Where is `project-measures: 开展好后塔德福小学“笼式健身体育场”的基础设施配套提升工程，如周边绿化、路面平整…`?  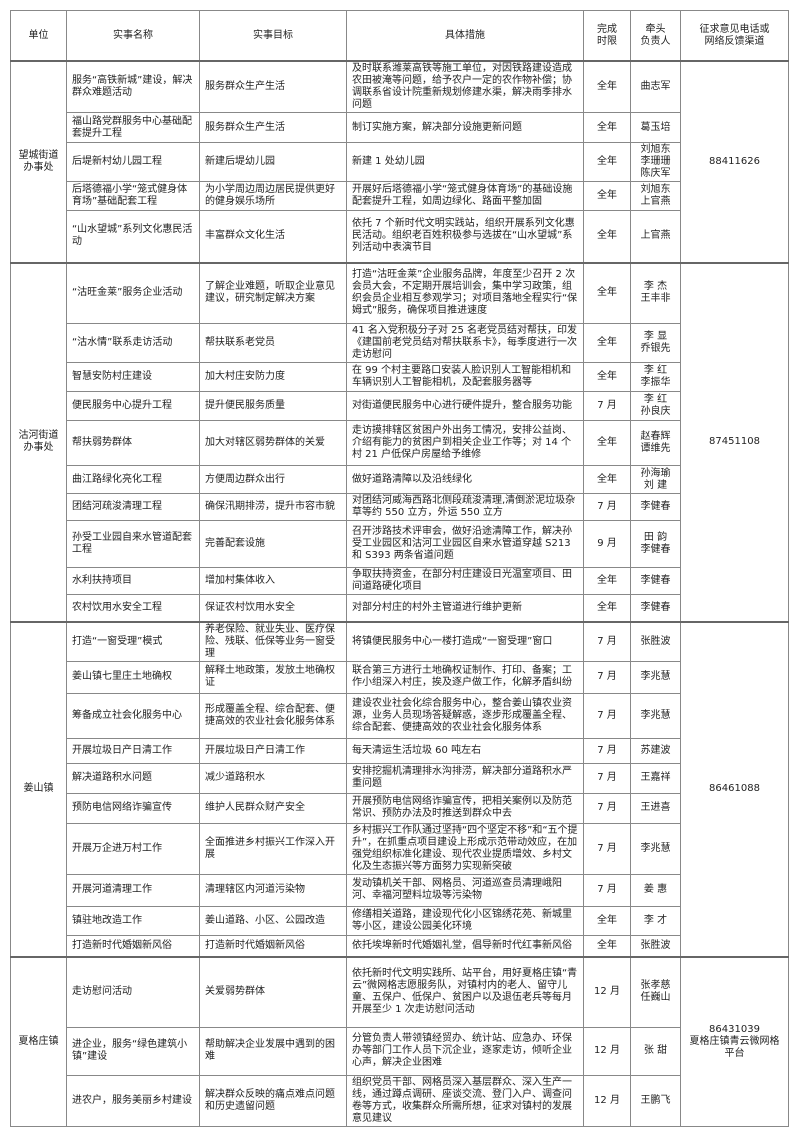
project-measures: 开展好后塔德福小学“笼式健身体育场”的基础设施配套提升工程，如周边绿化、路面平整… is located at coordinates (465, 196).